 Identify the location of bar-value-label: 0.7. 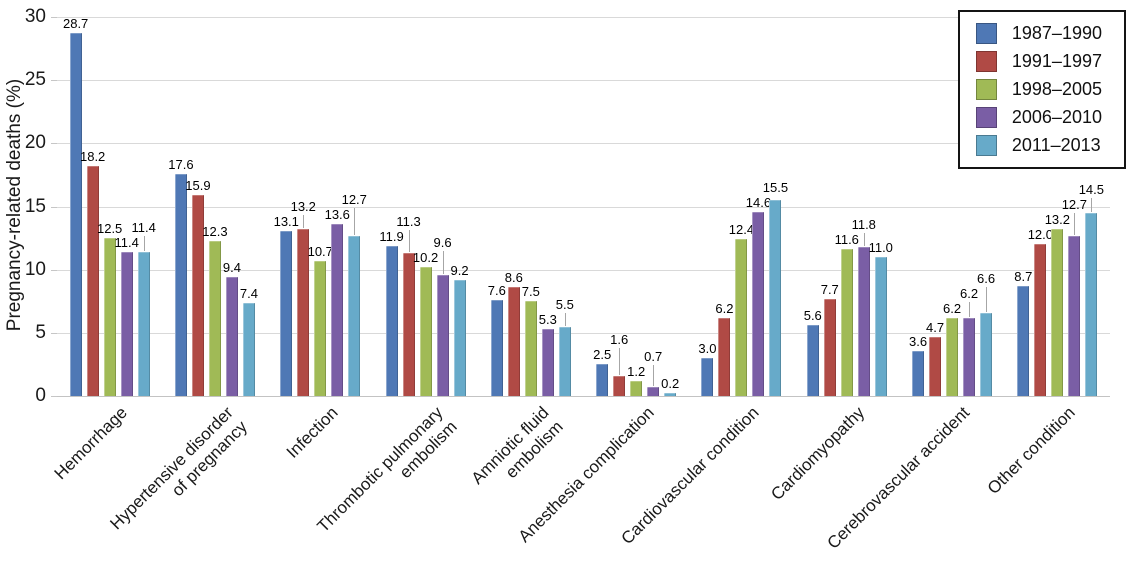
(653, 356).